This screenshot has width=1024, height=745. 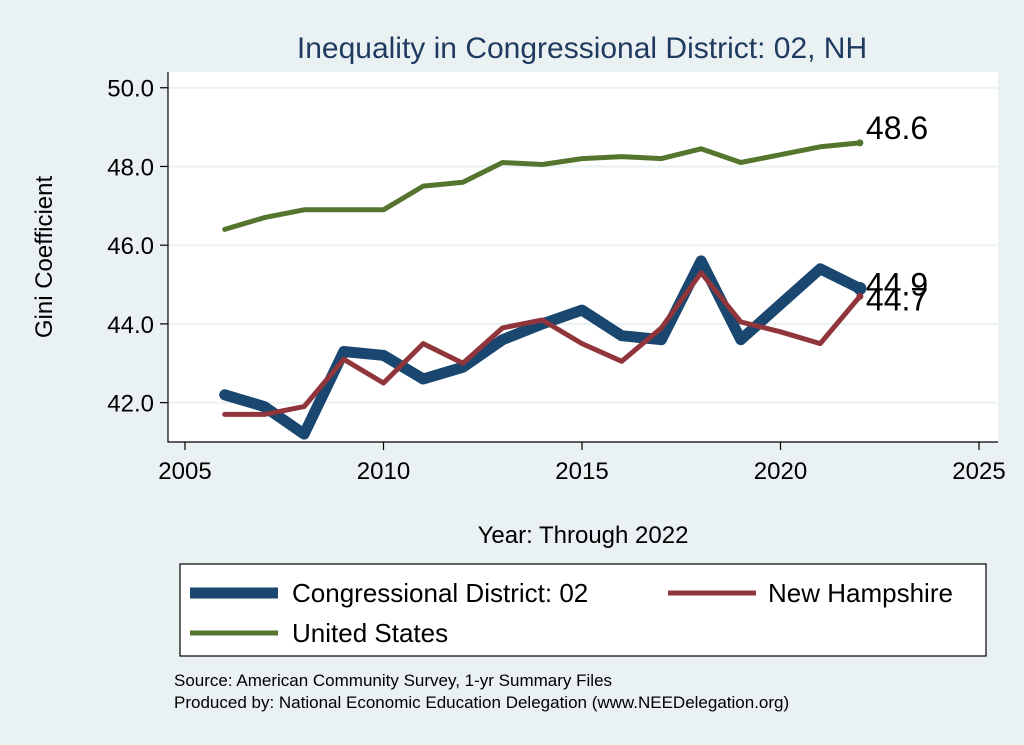 I want to click on legend-label-0: Congressional District: 02, so click(x=440, y=593).